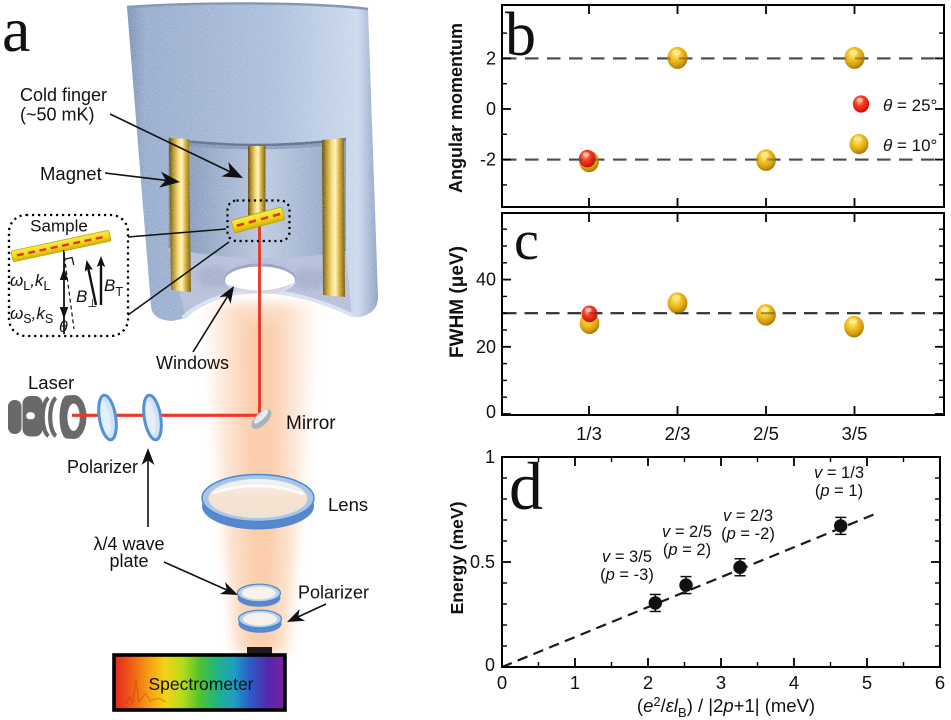 This screenshot has width=951, height=720. Describe the element at coordinates (311, 423) in the screenshot. I see `svg-text: Mirror` at that location.